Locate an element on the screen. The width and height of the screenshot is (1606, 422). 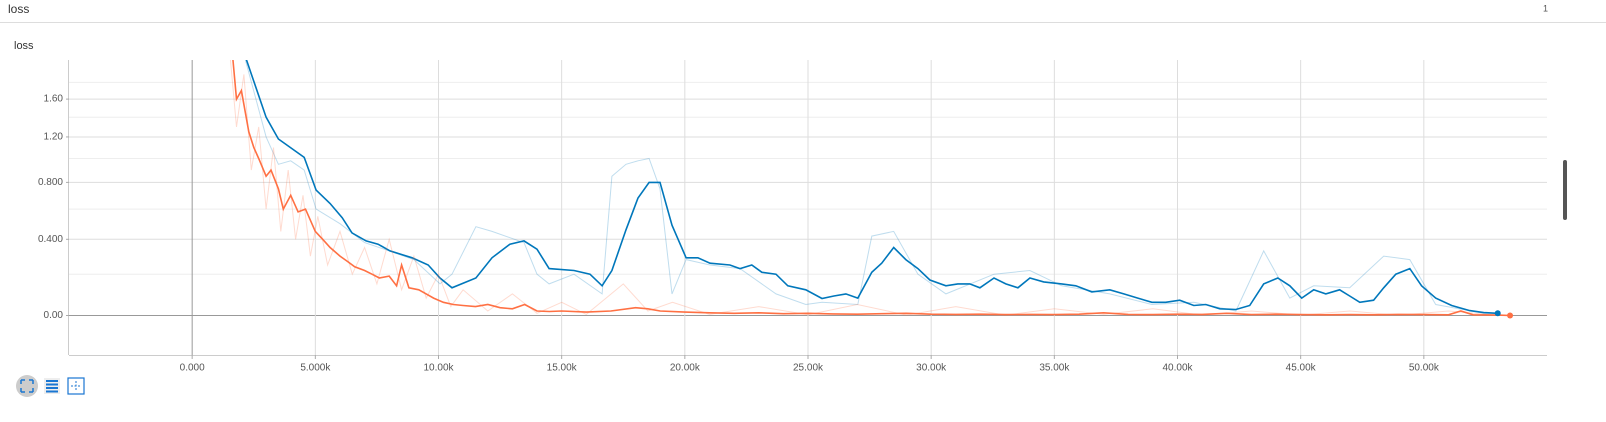
header-count: 1 is located at coordinates (1545, 8).